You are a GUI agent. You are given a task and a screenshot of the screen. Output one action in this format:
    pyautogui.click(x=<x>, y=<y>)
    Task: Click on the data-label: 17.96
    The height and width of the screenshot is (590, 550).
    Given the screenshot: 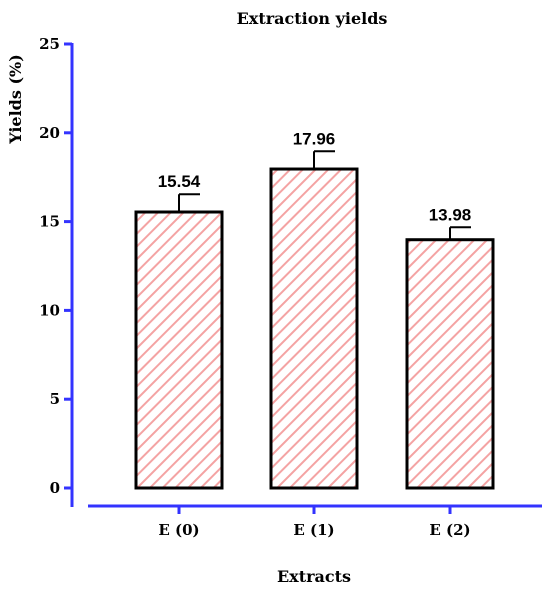 What is the action you would take?
    pyautogui.click(x=314, y=138)
    